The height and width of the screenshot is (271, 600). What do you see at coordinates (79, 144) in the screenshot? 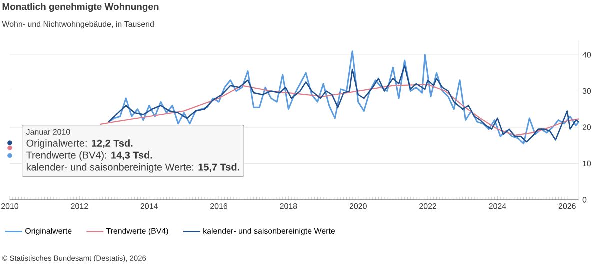
I see `annotation: Originalwerte: 12,2 Tsd.` at bounding box center [79, 144].